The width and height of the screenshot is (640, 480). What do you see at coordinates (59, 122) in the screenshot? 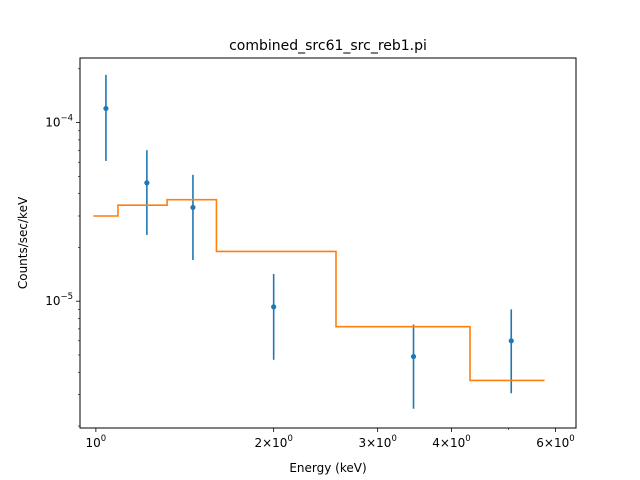
I see `y-tick-label: 10⁻⁴` at bounding box center [59, 122].